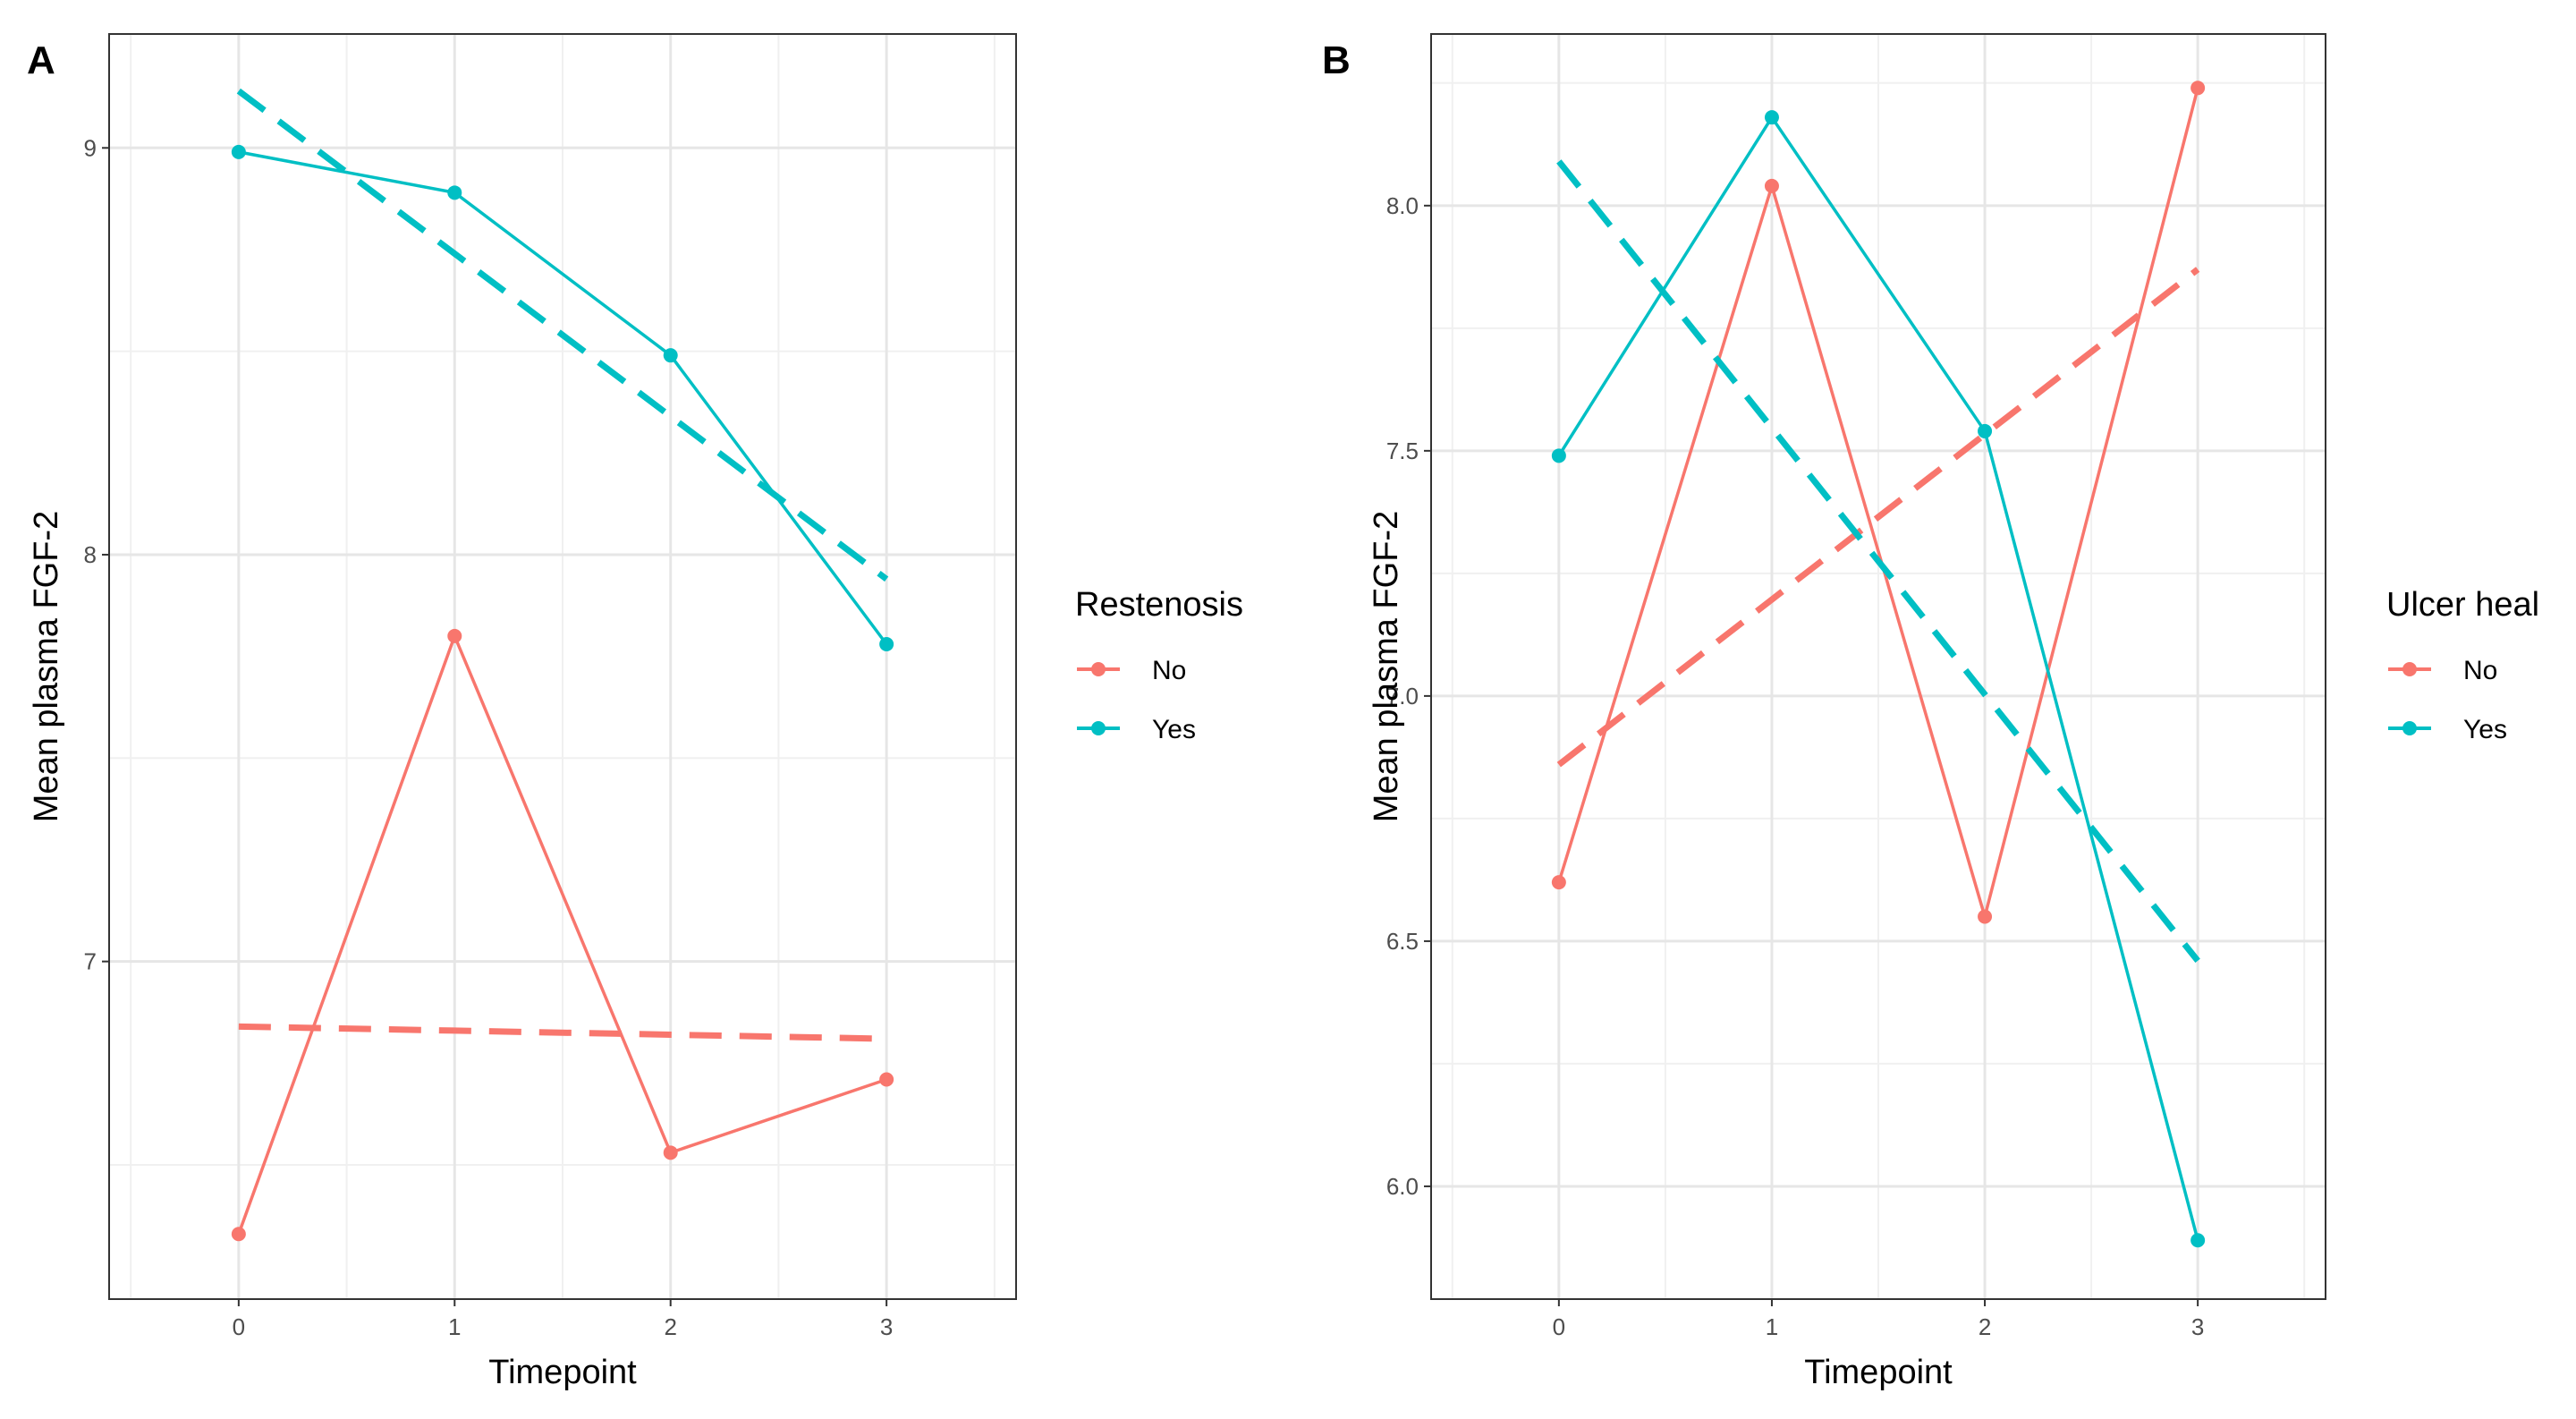  What do you see at coordinates (1402, 696) in the screenshot?
I see `y-tick-label: 7.0` at bounding box center [1402, 696].